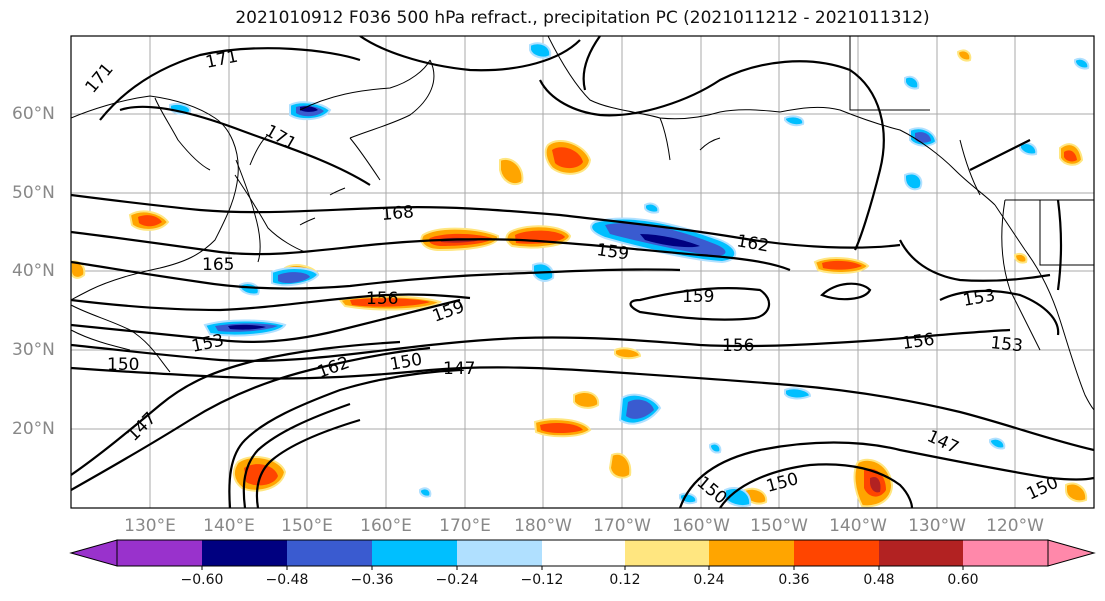 This screenshot has width=1105, height=601. What do you see at coordinates (622, 526) in the screenshot?
I see `longitude-label: 170°W` at bounding box center [622, 526].